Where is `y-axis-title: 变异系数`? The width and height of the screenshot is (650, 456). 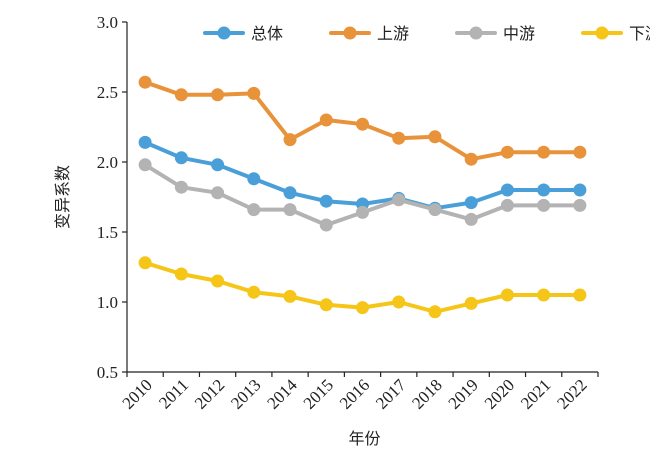
y-axis-title: 变异系数 is located at coordinates (62, 197).